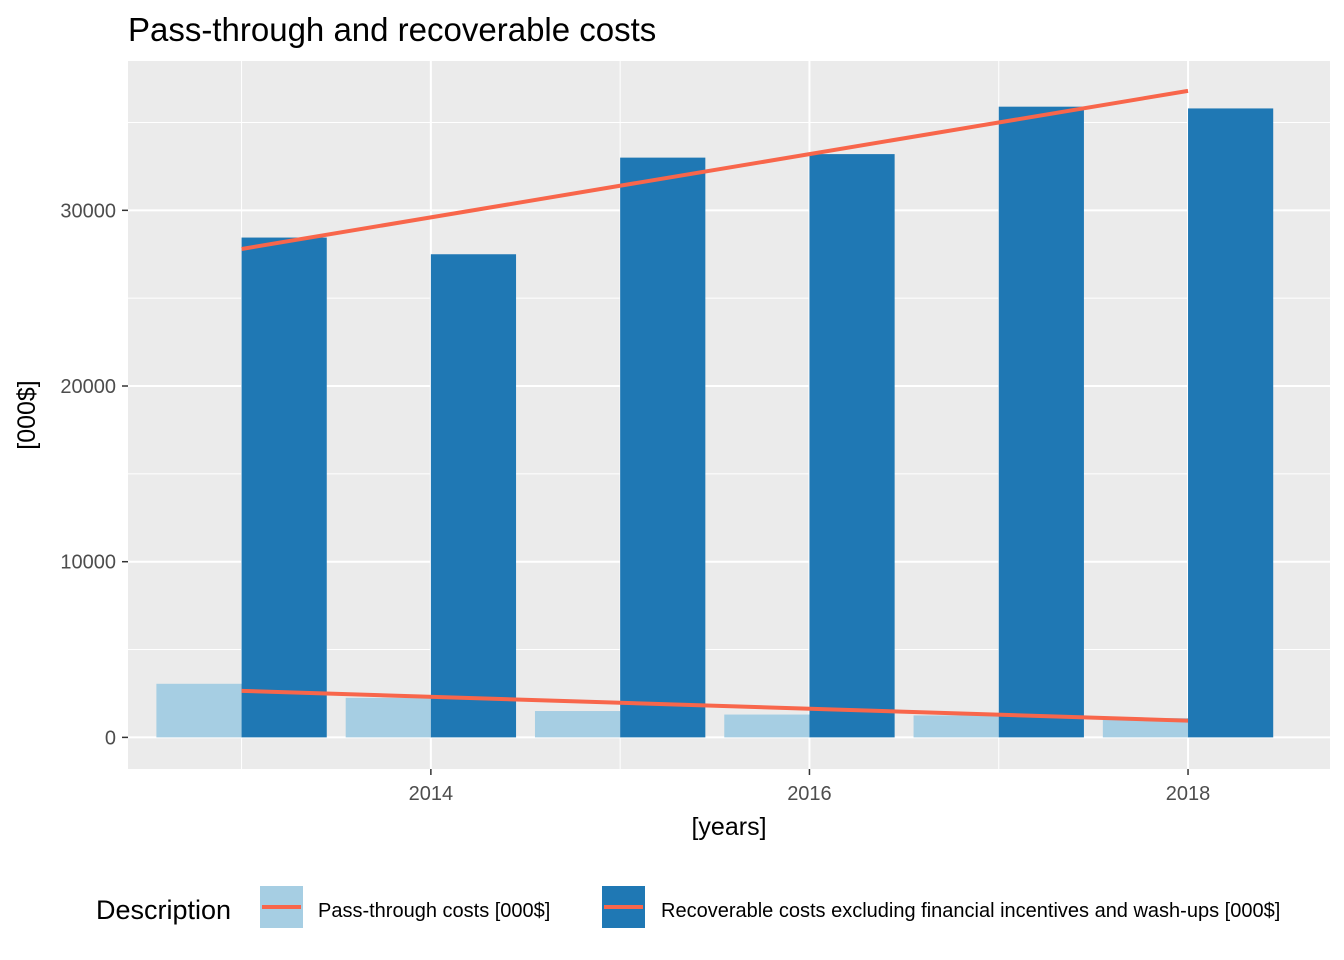 This screenshot has width=1344, height=960. What do you see at coordinates (392, 29) in the screenshot?
I see `chart-title: Pass-through and recoverable costs` at bounding box center [392, 29].